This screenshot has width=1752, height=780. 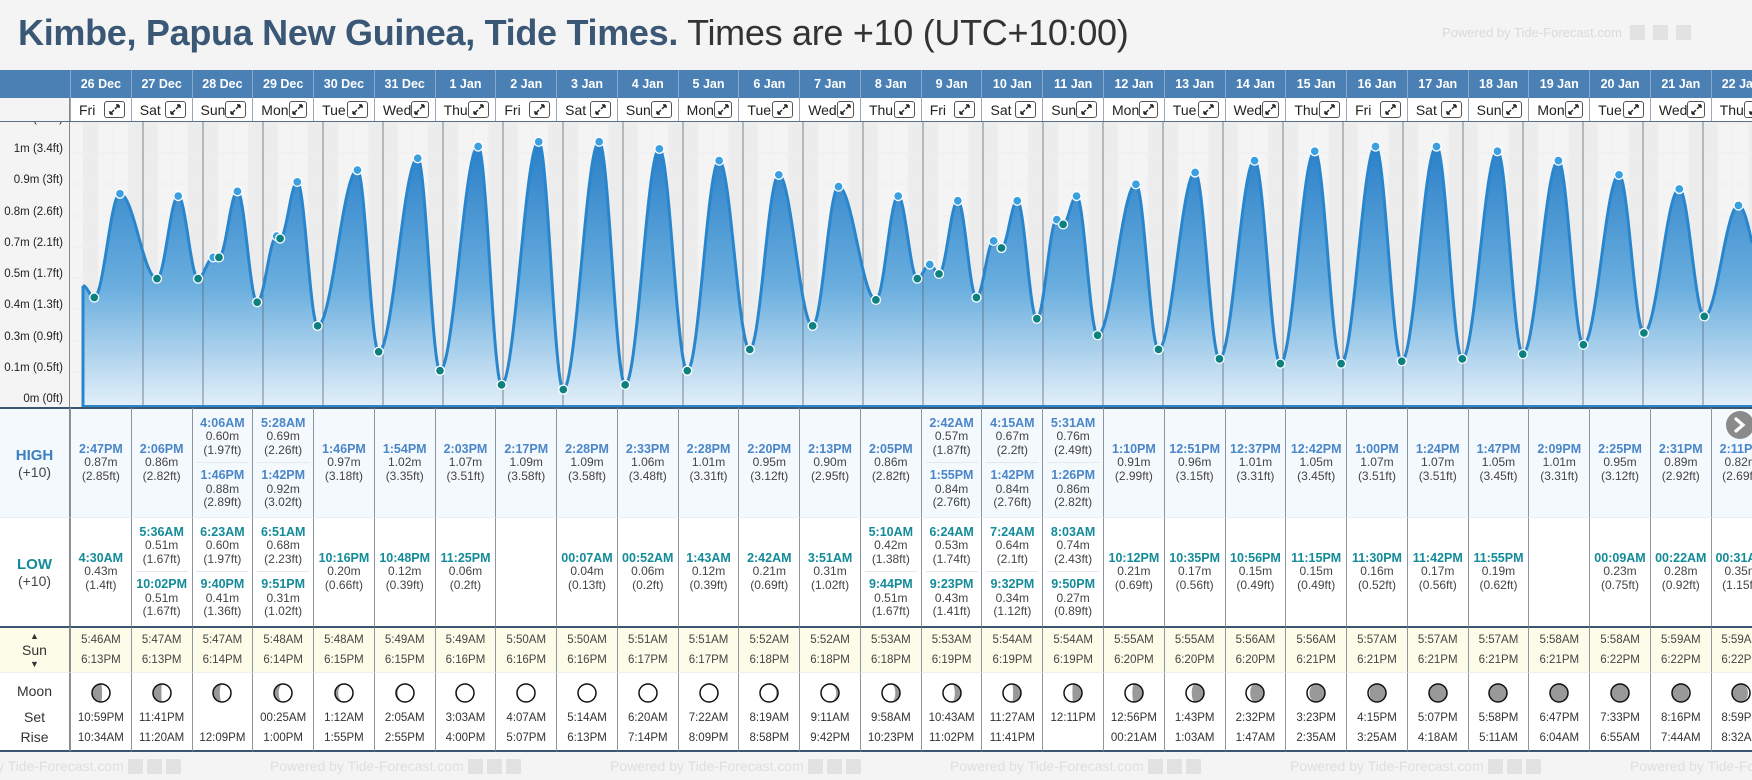 I want to click on expand-icon, so click(x=1025, y=109).